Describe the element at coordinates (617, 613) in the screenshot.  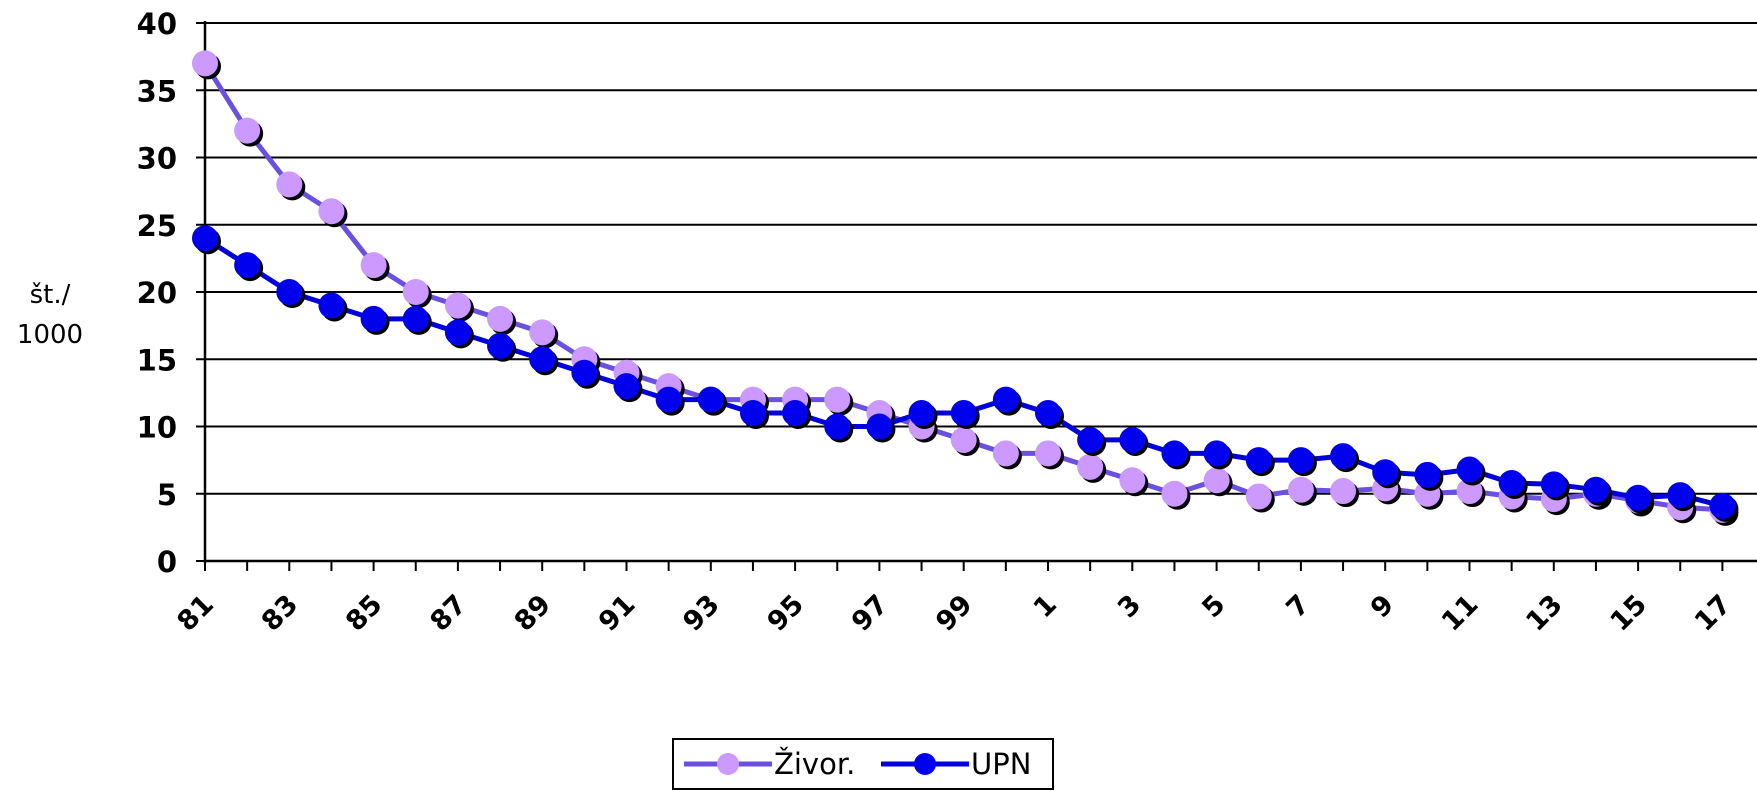
I see `x-tick-label-91: 91` at that location.